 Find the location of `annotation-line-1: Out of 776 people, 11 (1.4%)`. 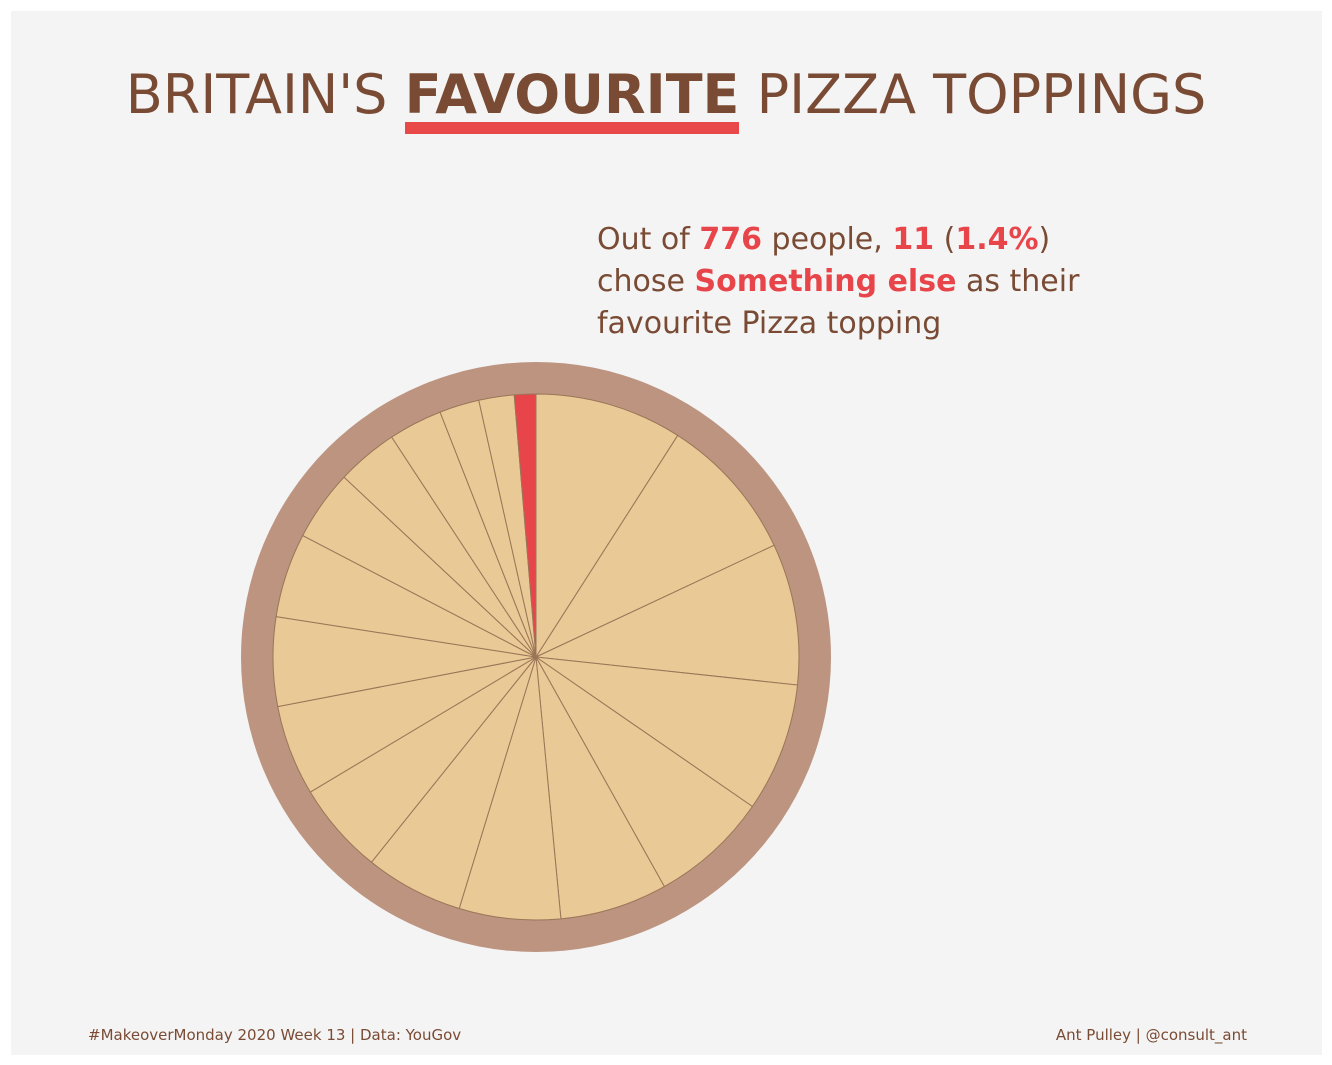

annotation-line-1: Out of 776 people, 11 (1.4%) is located at coordinates (917, 240).